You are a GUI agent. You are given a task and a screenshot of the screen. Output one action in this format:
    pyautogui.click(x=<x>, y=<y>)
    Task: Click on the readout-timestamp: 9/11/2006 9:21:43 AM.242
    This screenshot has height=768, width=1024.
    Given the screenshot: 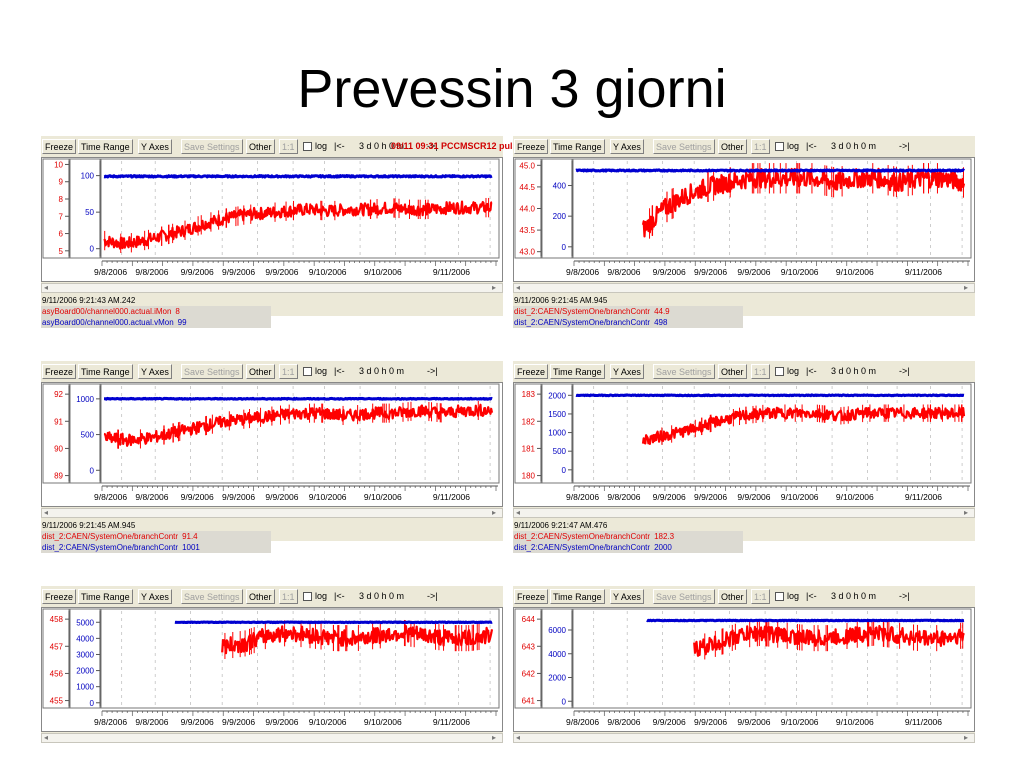 What is the action you would take?
    pyautogui.click(x=89, y=300)
    